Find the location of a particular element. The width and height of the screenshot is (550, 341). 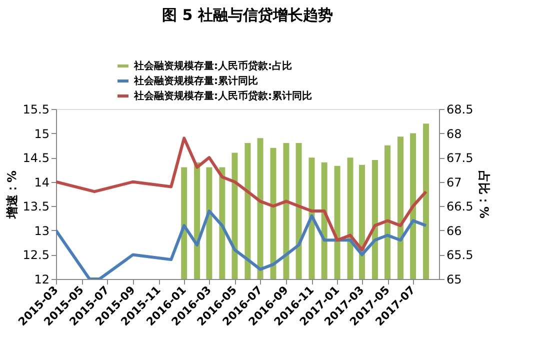

y-tick-label: 14 is located at coordinates (42, 182).